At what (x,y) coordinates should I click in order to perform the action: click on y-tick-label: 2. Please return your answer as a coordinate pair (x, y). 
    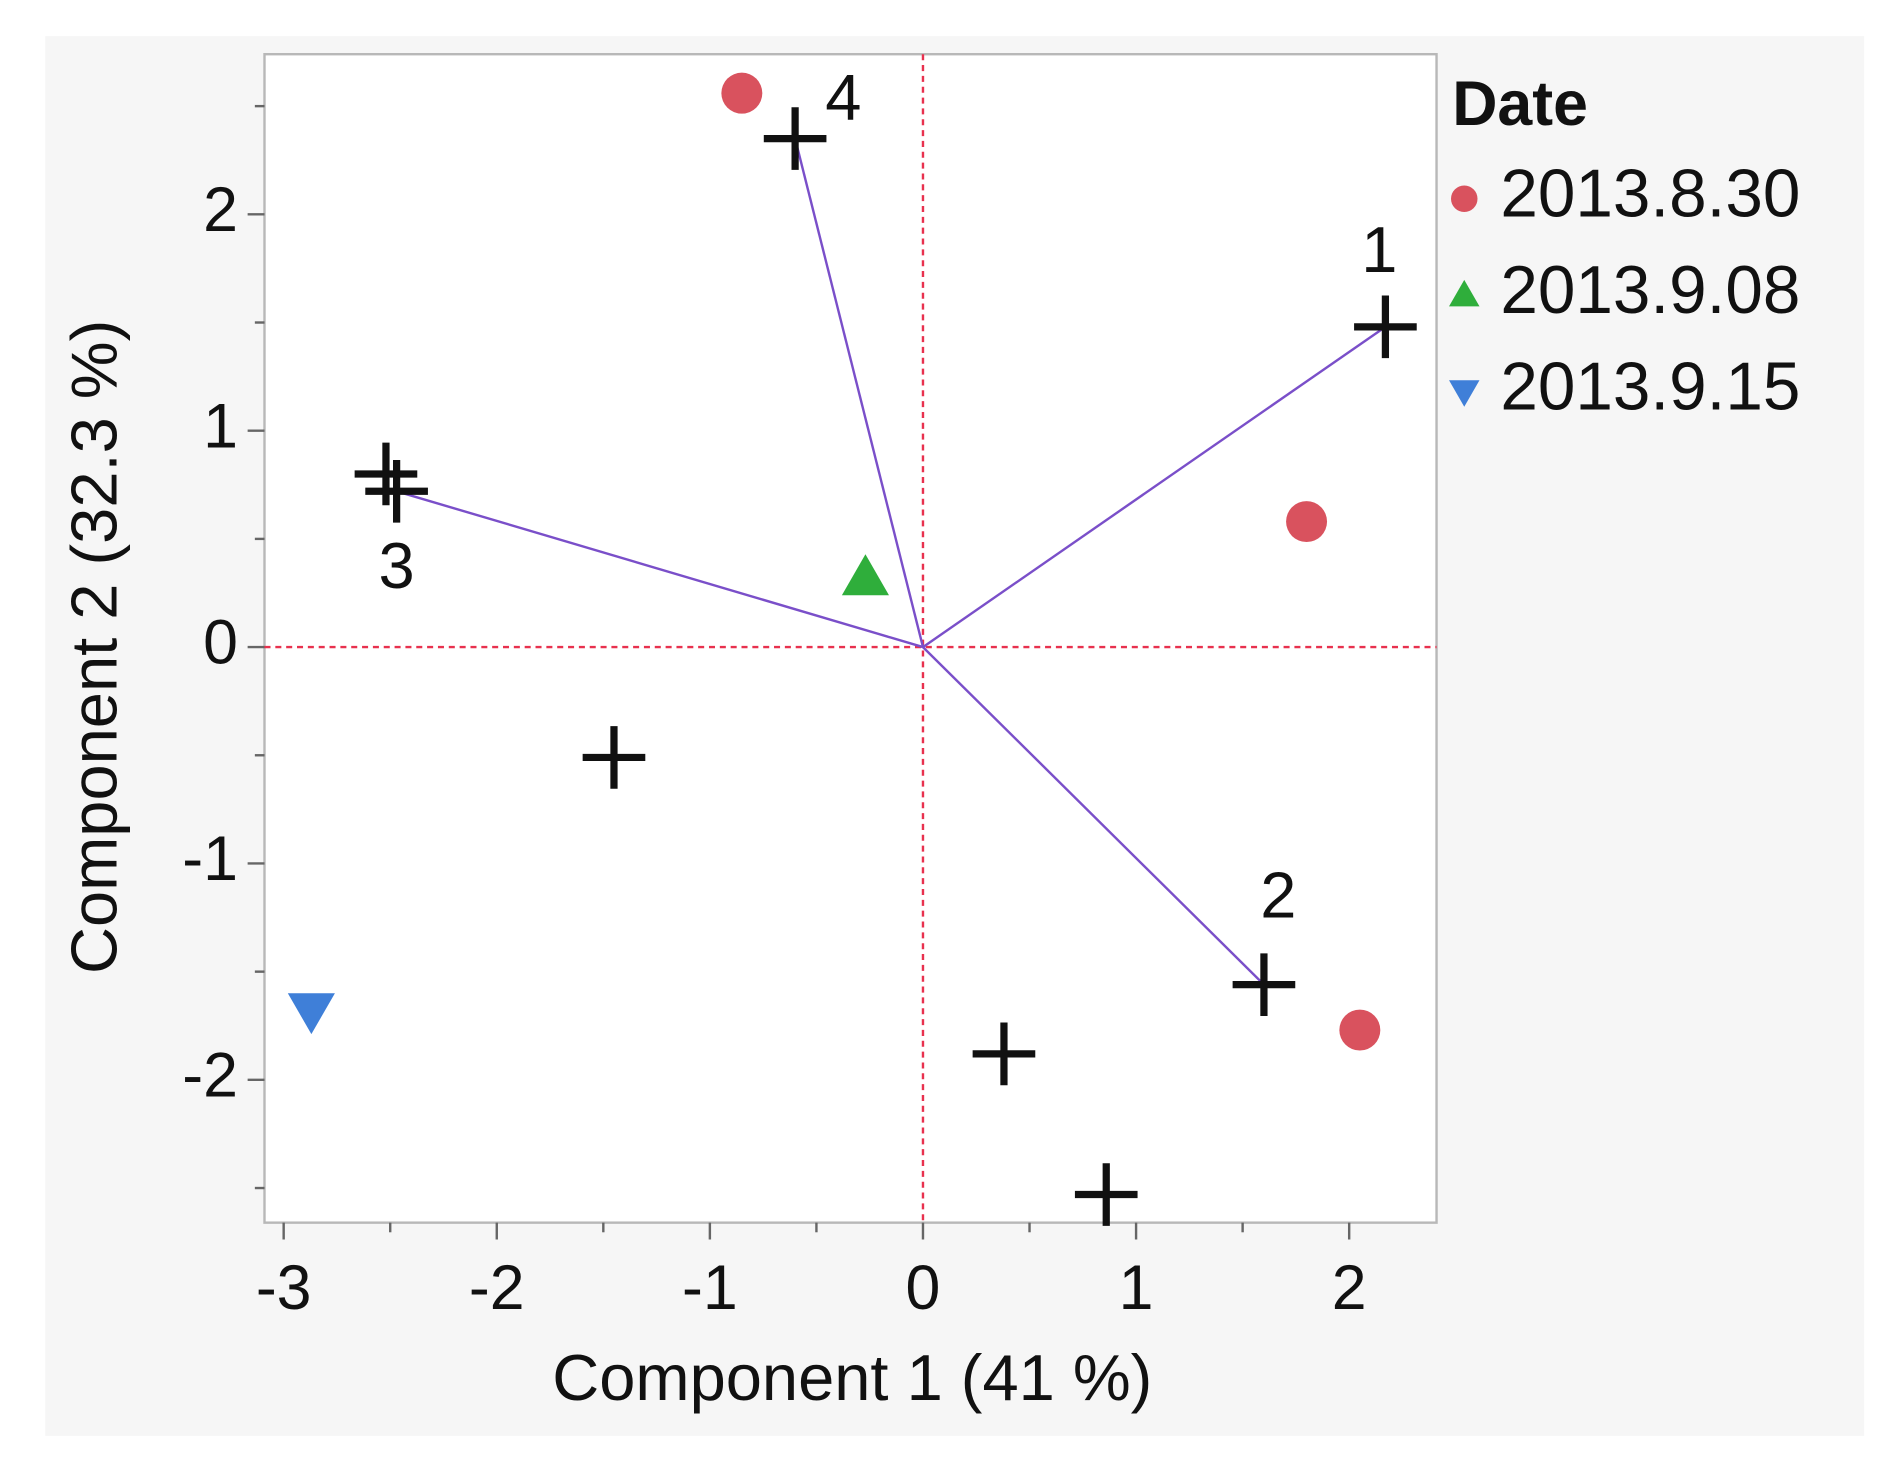
    Looking at the image, I should click on (220, 210).